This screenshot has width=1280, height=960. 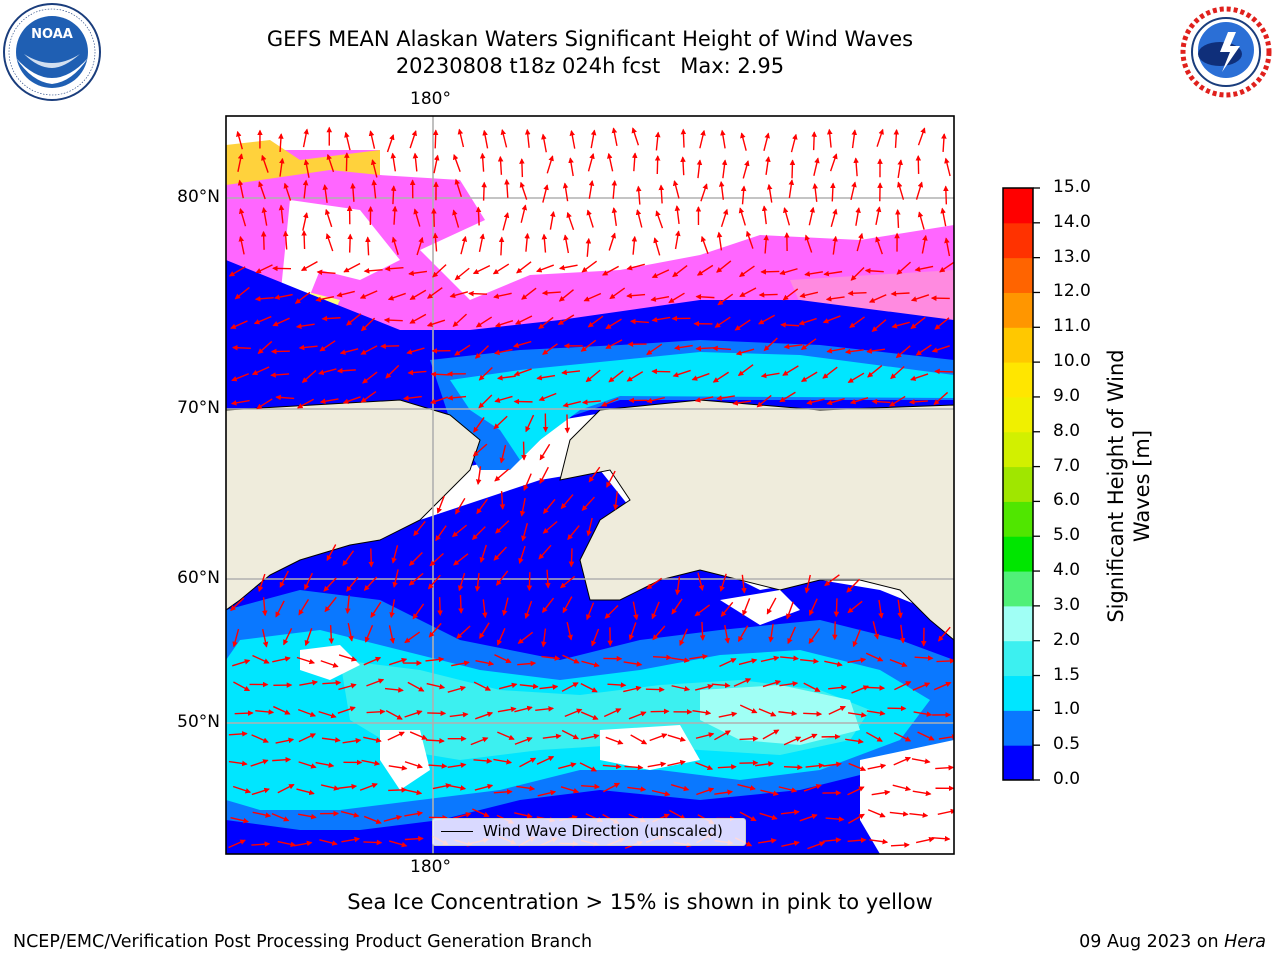 What do you see at coordinates (1152, 942) in the screenshot?
I see `footer-date-text: 09 Aug 2023 on` at bounding box center [1152, 942].